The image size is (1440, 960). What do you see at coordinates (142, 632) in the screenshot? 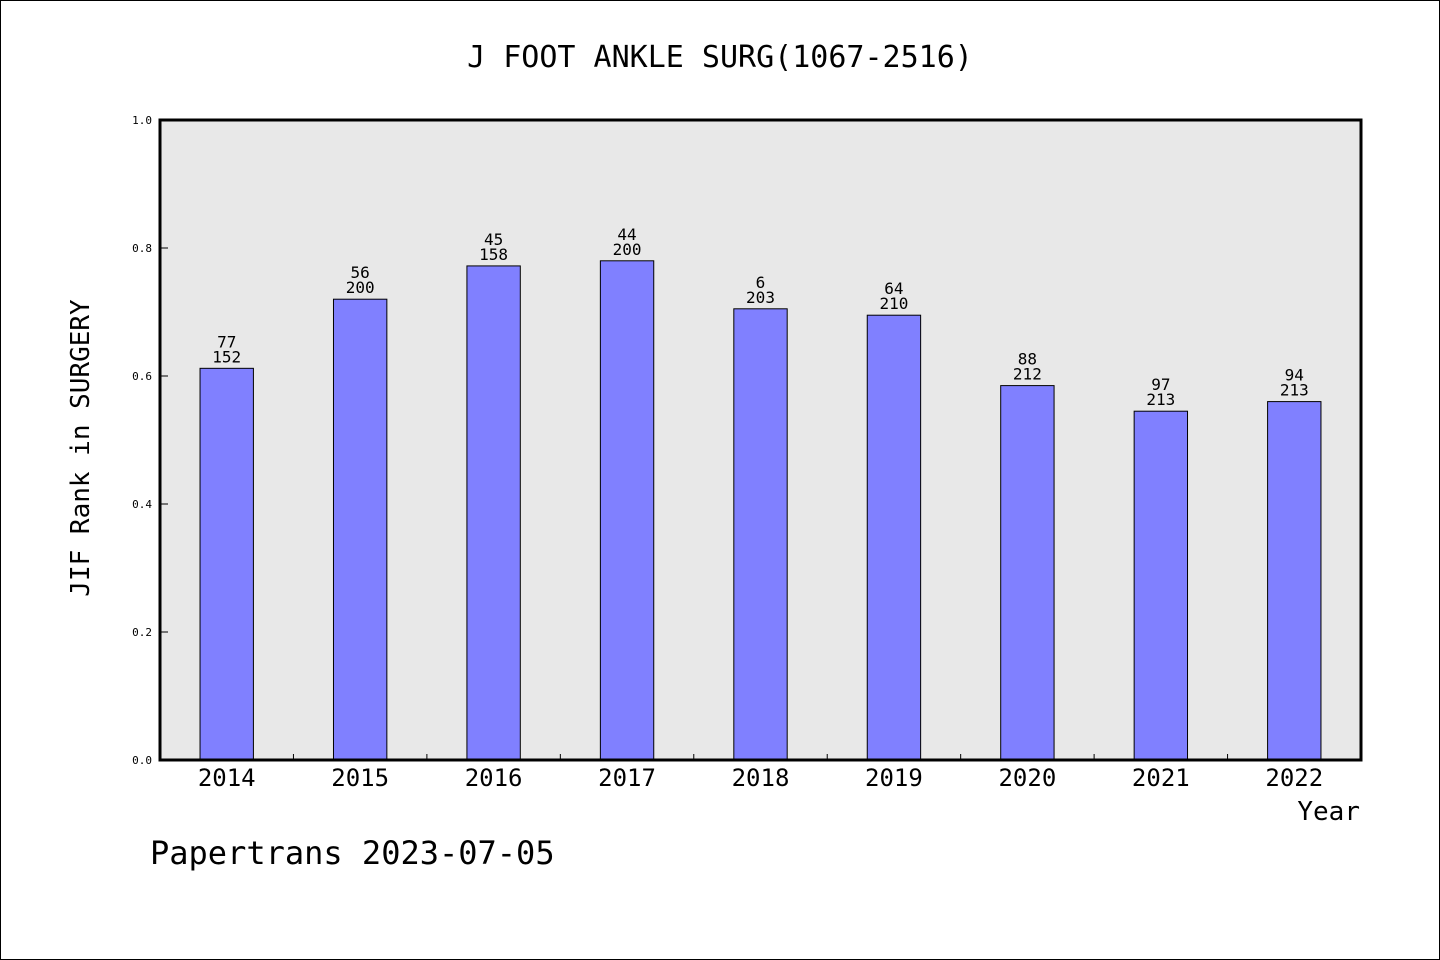
I see `y-tick-label: 0.2` at bounding box center [142, 632].